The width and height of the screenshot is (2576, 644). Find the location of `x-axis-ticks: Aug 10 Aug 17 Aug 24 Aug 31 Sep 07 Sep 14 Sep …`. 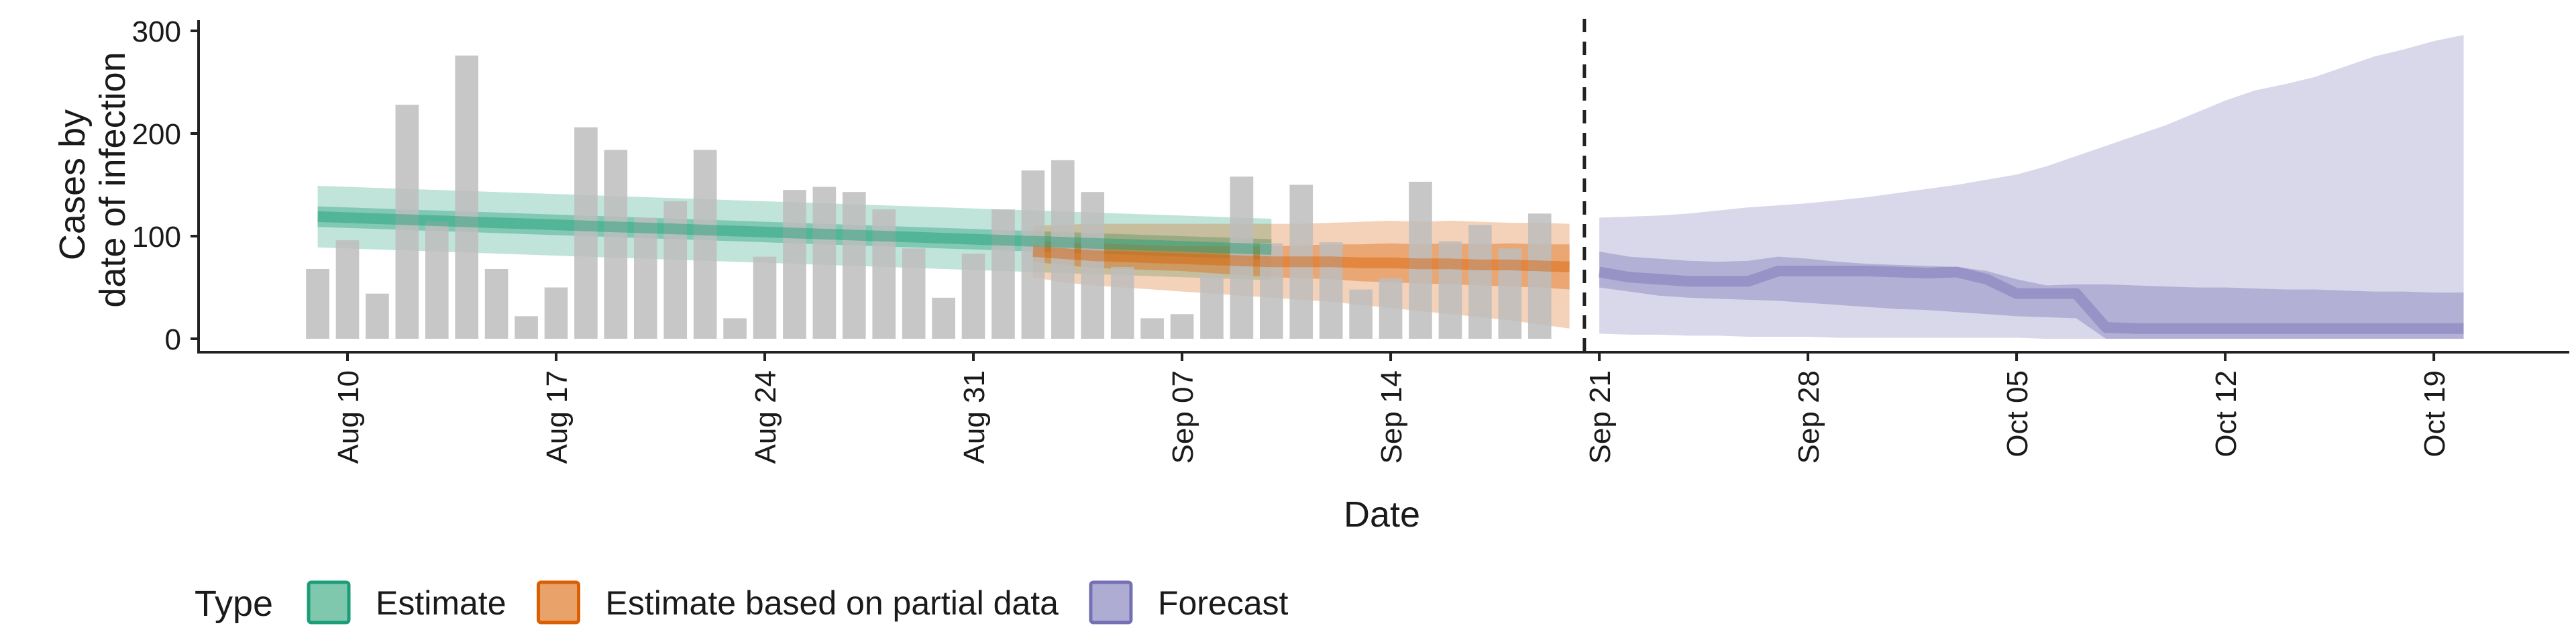

x-axis-ticks: Aug 10 Aug 17 Aug 24 Aug 31 Sep 07 Sep 14 Sep … is located at coordinates (1391, 408).